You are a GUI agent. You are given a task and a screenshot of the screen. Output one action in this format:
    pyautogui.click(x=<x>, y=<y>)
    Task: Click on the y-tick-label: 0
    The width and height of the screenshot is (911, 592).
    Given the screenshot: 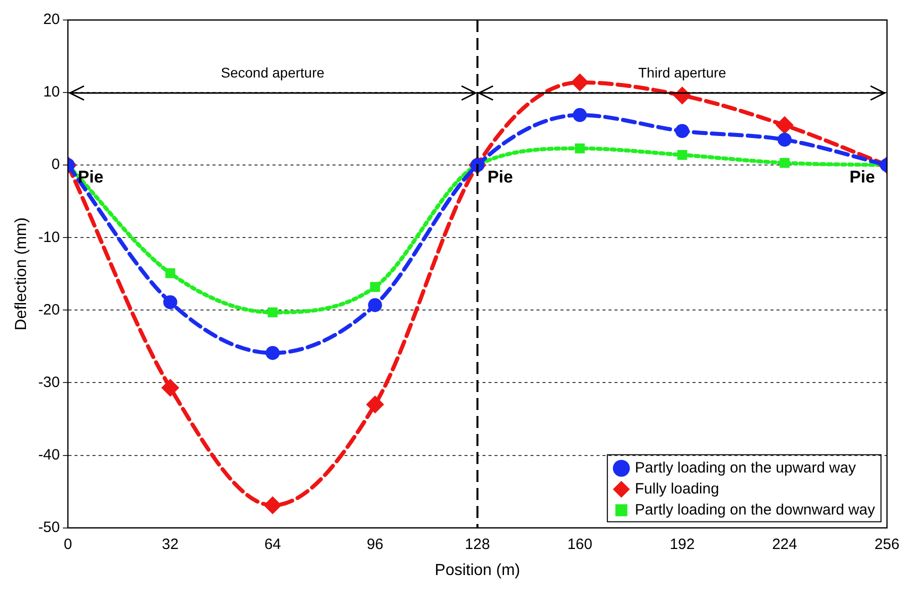 What is the action you would take?
    pyautogui.click(x=56, y=165)
    